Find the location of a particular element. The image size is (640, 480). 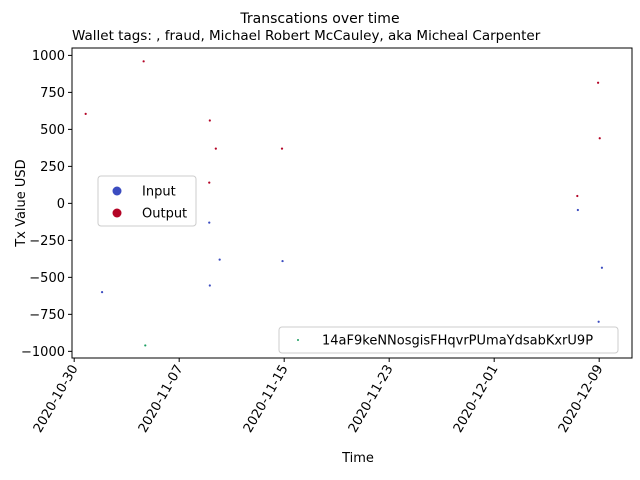

legend-wallet-box is located at coordinates (448, 340).